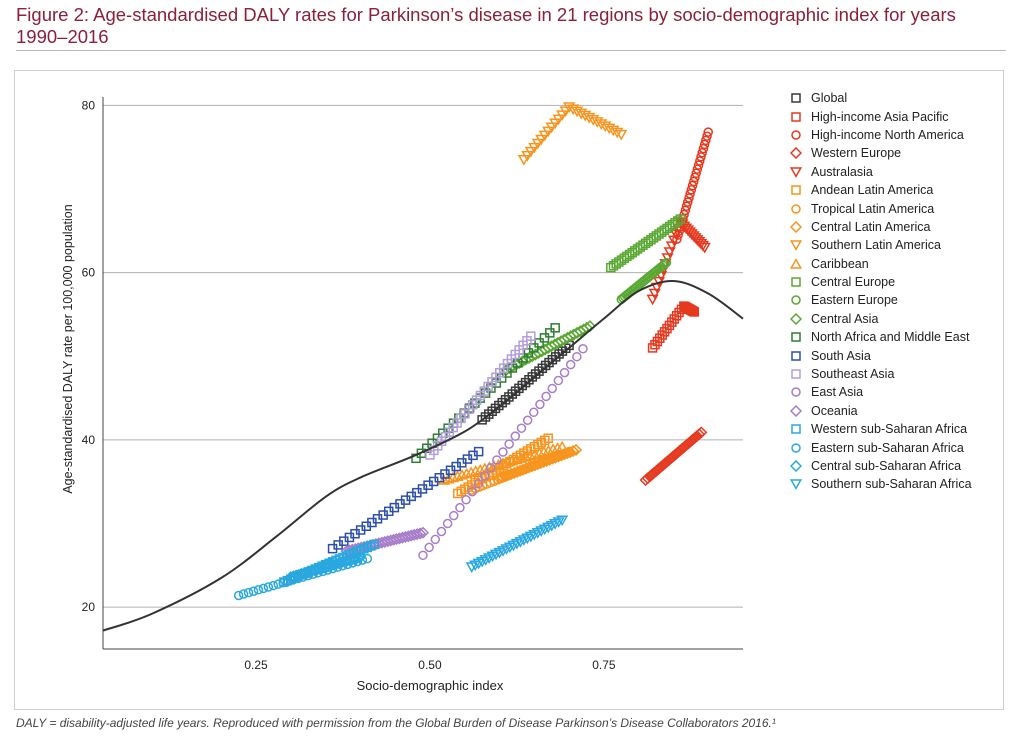  What do you see at coordinates (853, 374) in the screenshot?
I see `legend-label: Southeast Asia` at bounding box center [853, 374].